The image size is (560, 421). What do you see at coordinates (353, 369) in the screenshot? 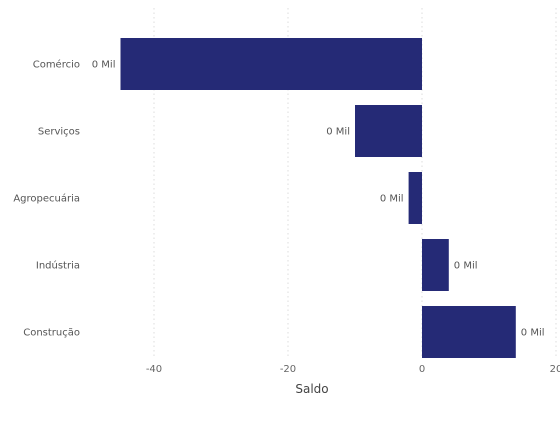
I see `x-tick-labels: -40 -20 0 20` at bounding box center [353, 369].